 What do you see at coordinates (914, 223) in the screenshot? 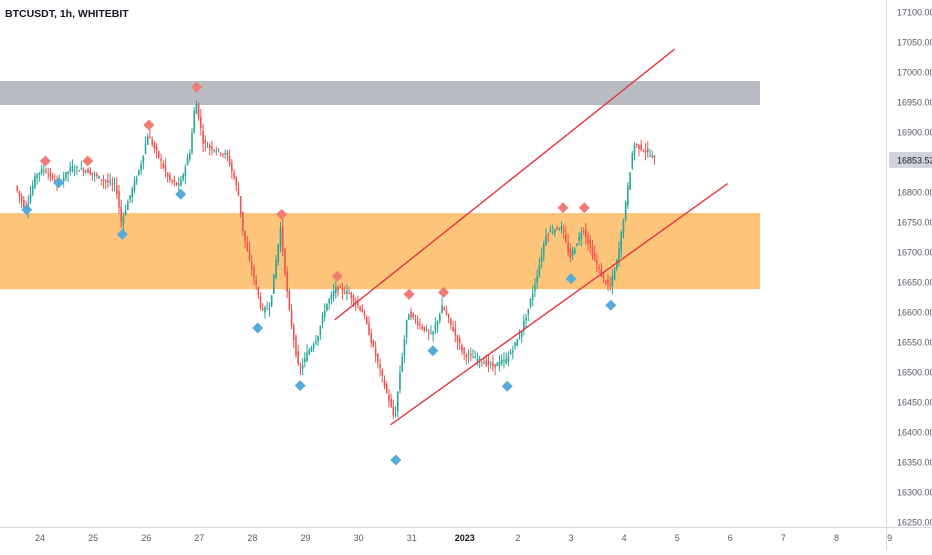
I see `y-tick-label: 16750.00` at bounding box center [914, 223].